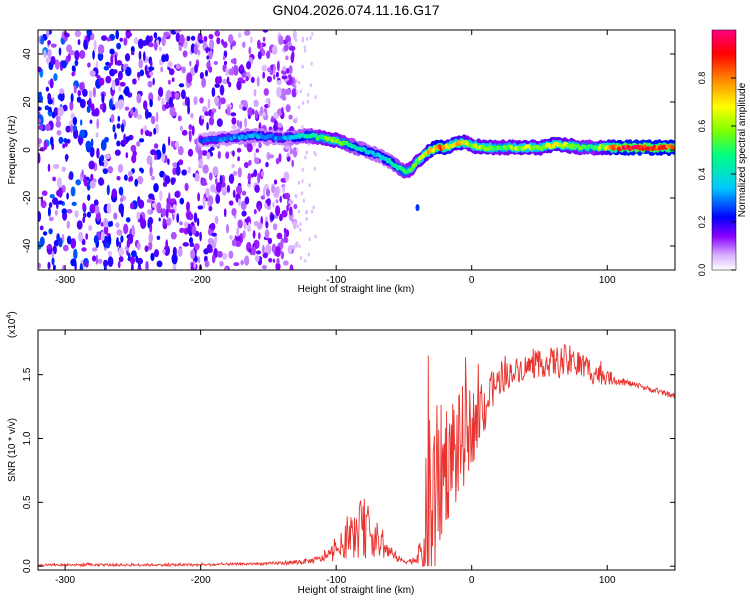 Image resolution: width=750 pixels, height=600 pixels. I want to click on spectrogram-y-axis-label: Frequency (Hz), so click(12, 150).